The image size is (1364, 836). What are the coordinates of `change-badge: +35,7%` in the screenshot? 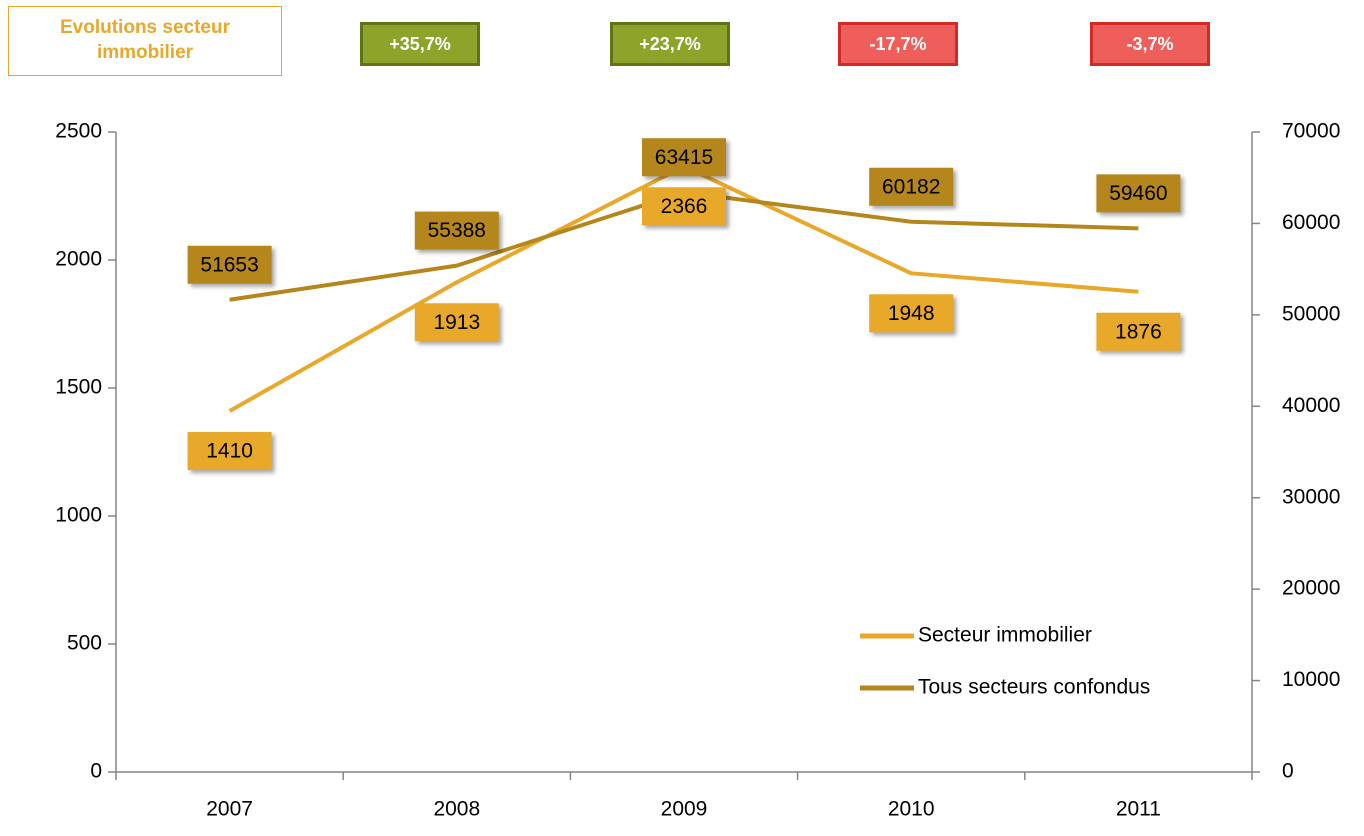 It's located at (420, 44).